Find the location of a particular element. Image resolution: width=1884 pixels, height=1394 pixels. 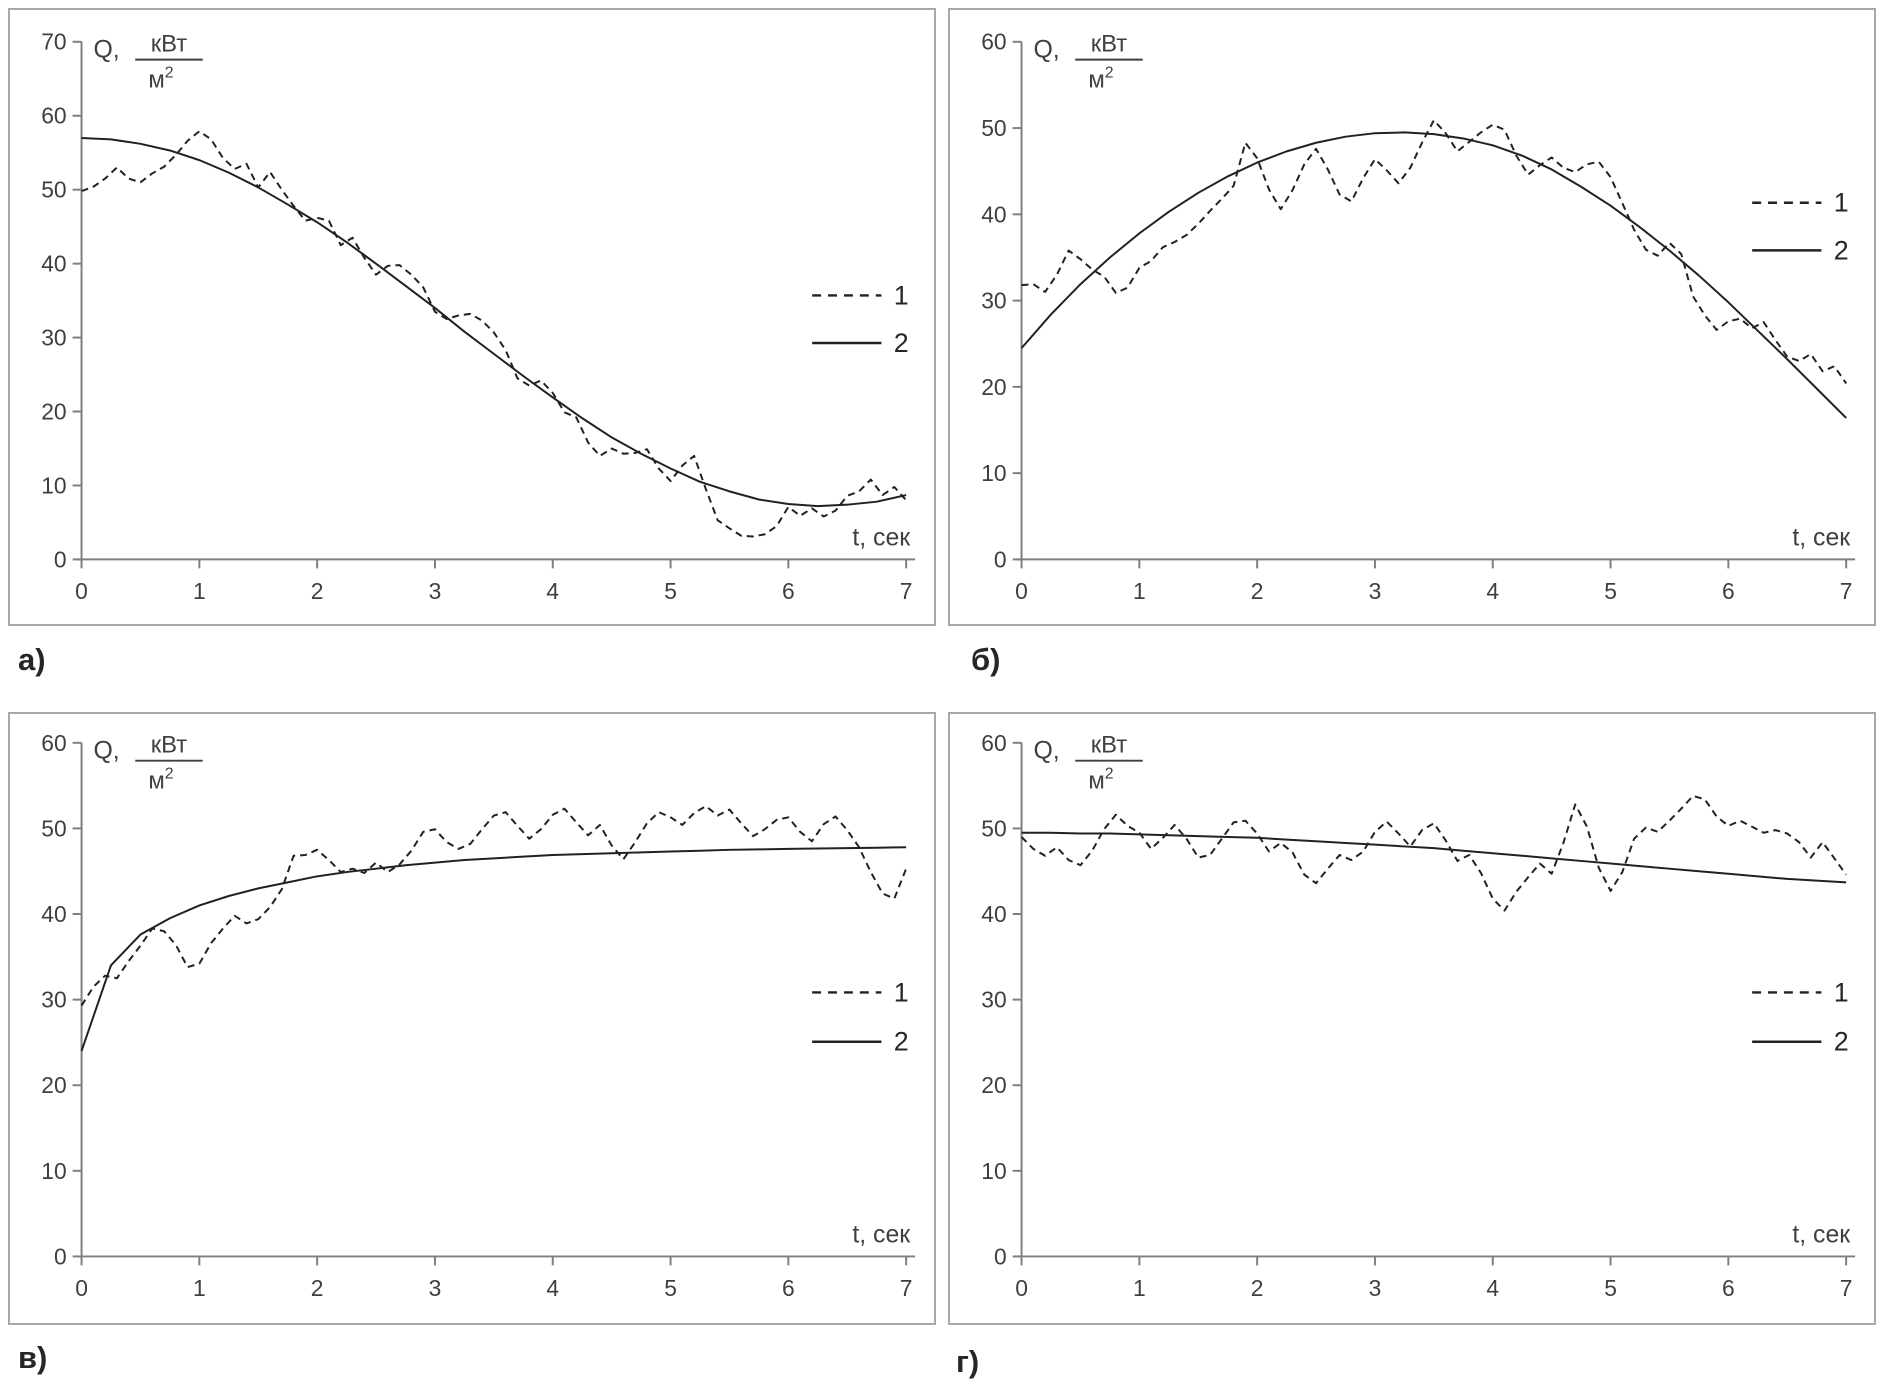

panel-caption-v: в) is located at coordinates (33, 1357).